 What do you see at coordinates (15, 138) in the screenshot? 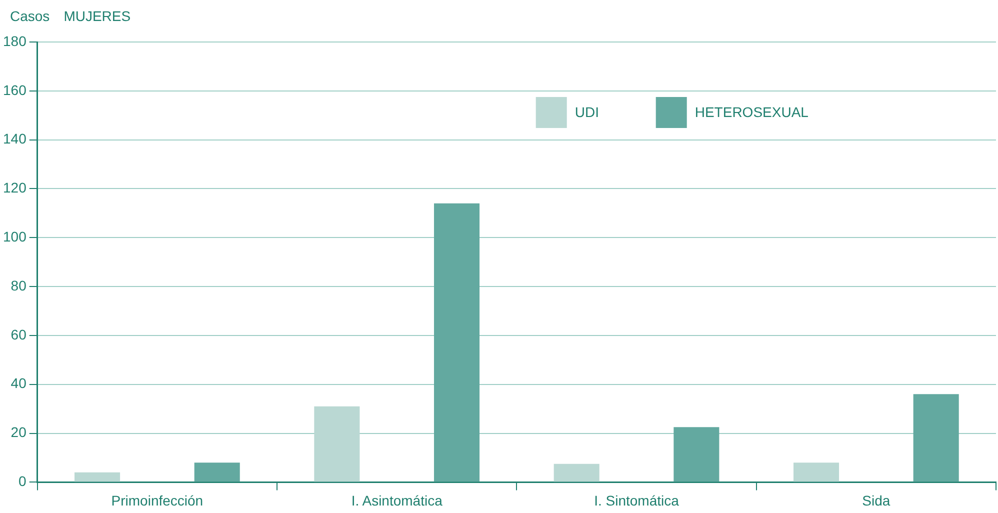
I see `y-tick-label: 140` at bounding box center [15, 138].